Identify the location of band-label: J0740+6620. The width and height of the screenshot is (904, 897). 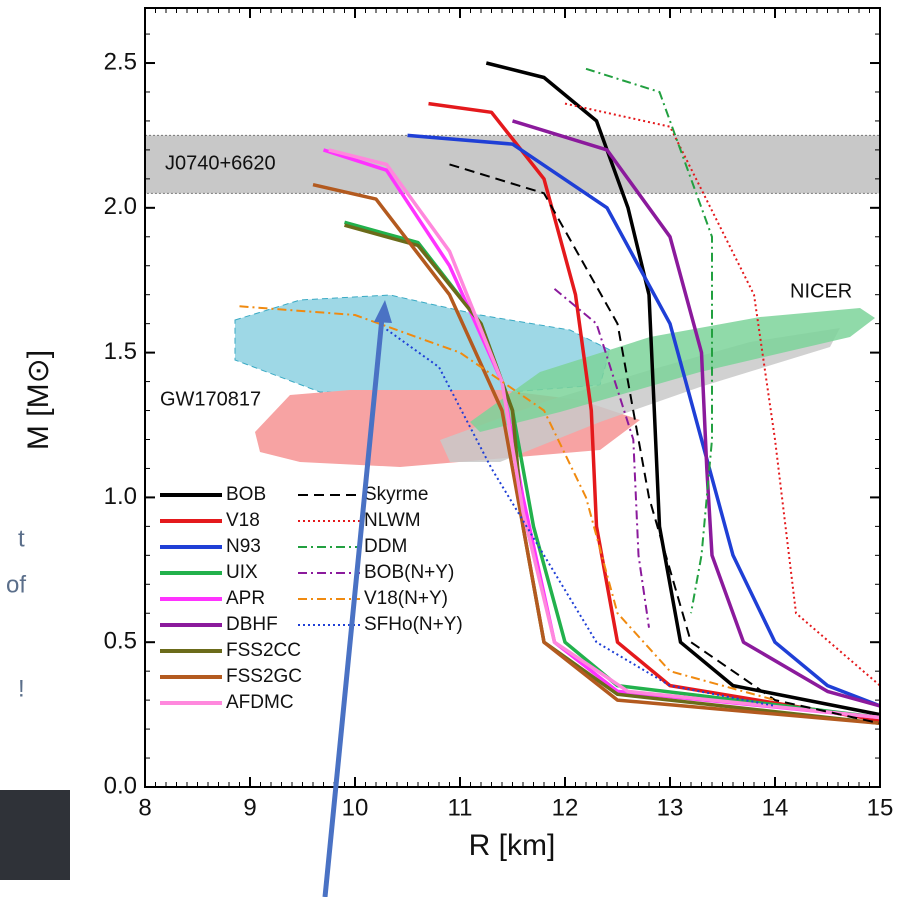
(220, 164).